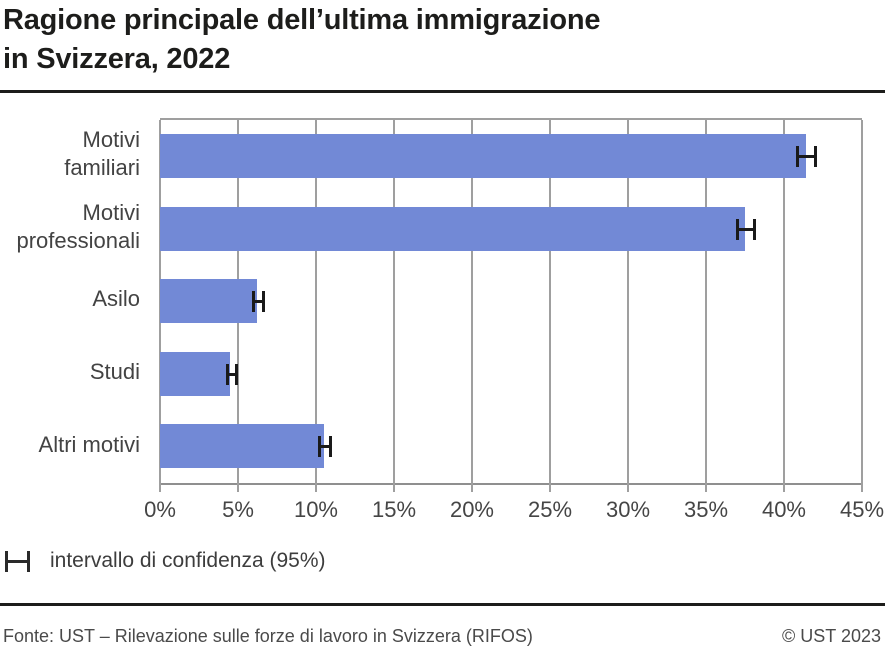 This screenshot has height=649, width=885. What do you see at coordinates (114, 372) in the screenshot?
I see `category-label: Studi` at bounding box center [114, 372].